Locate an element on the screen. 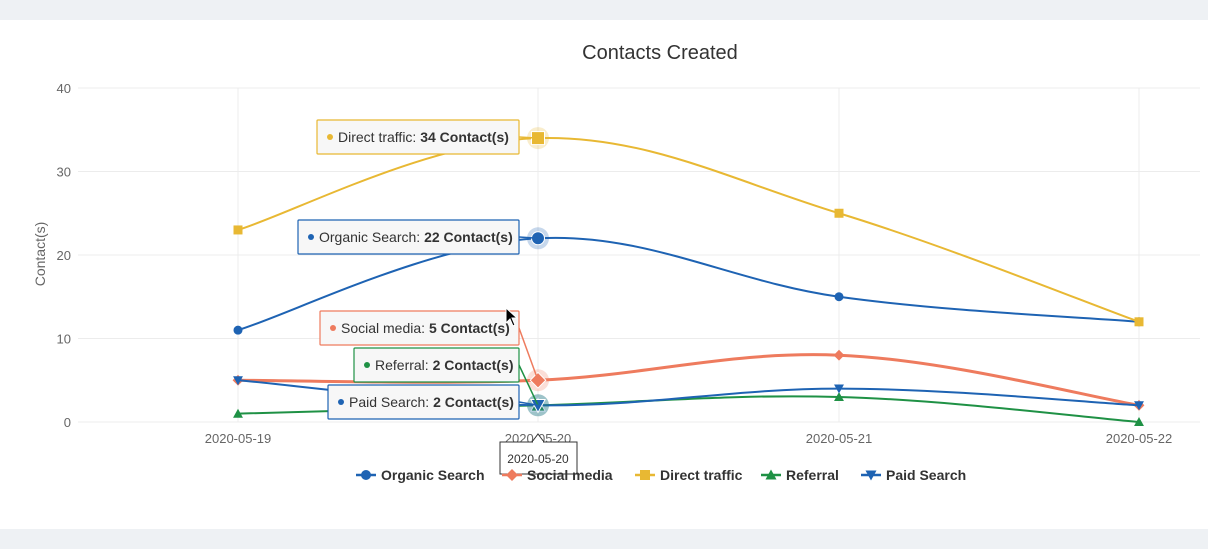 This screenshot has width=1208, height=549. tooltip-category-box is located at coordinates (538, 458).